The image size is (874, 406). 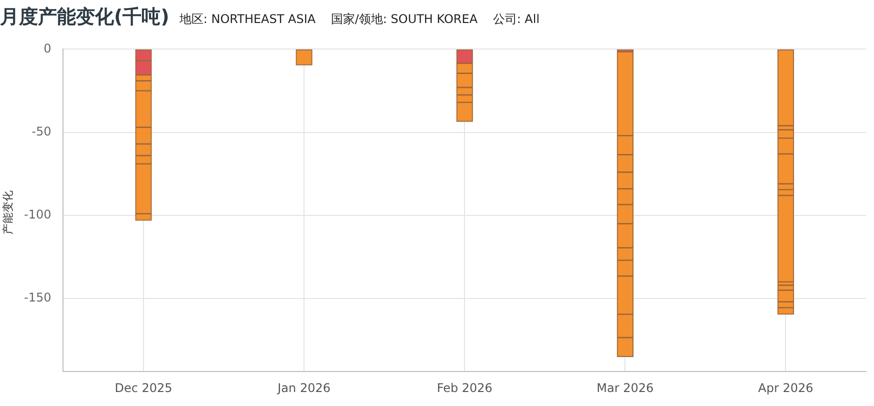 What do you see at coordinates (464, 387) in the screenshot?
I see `x-tick-label: Feb 2026` at bounding box center [464, 387].